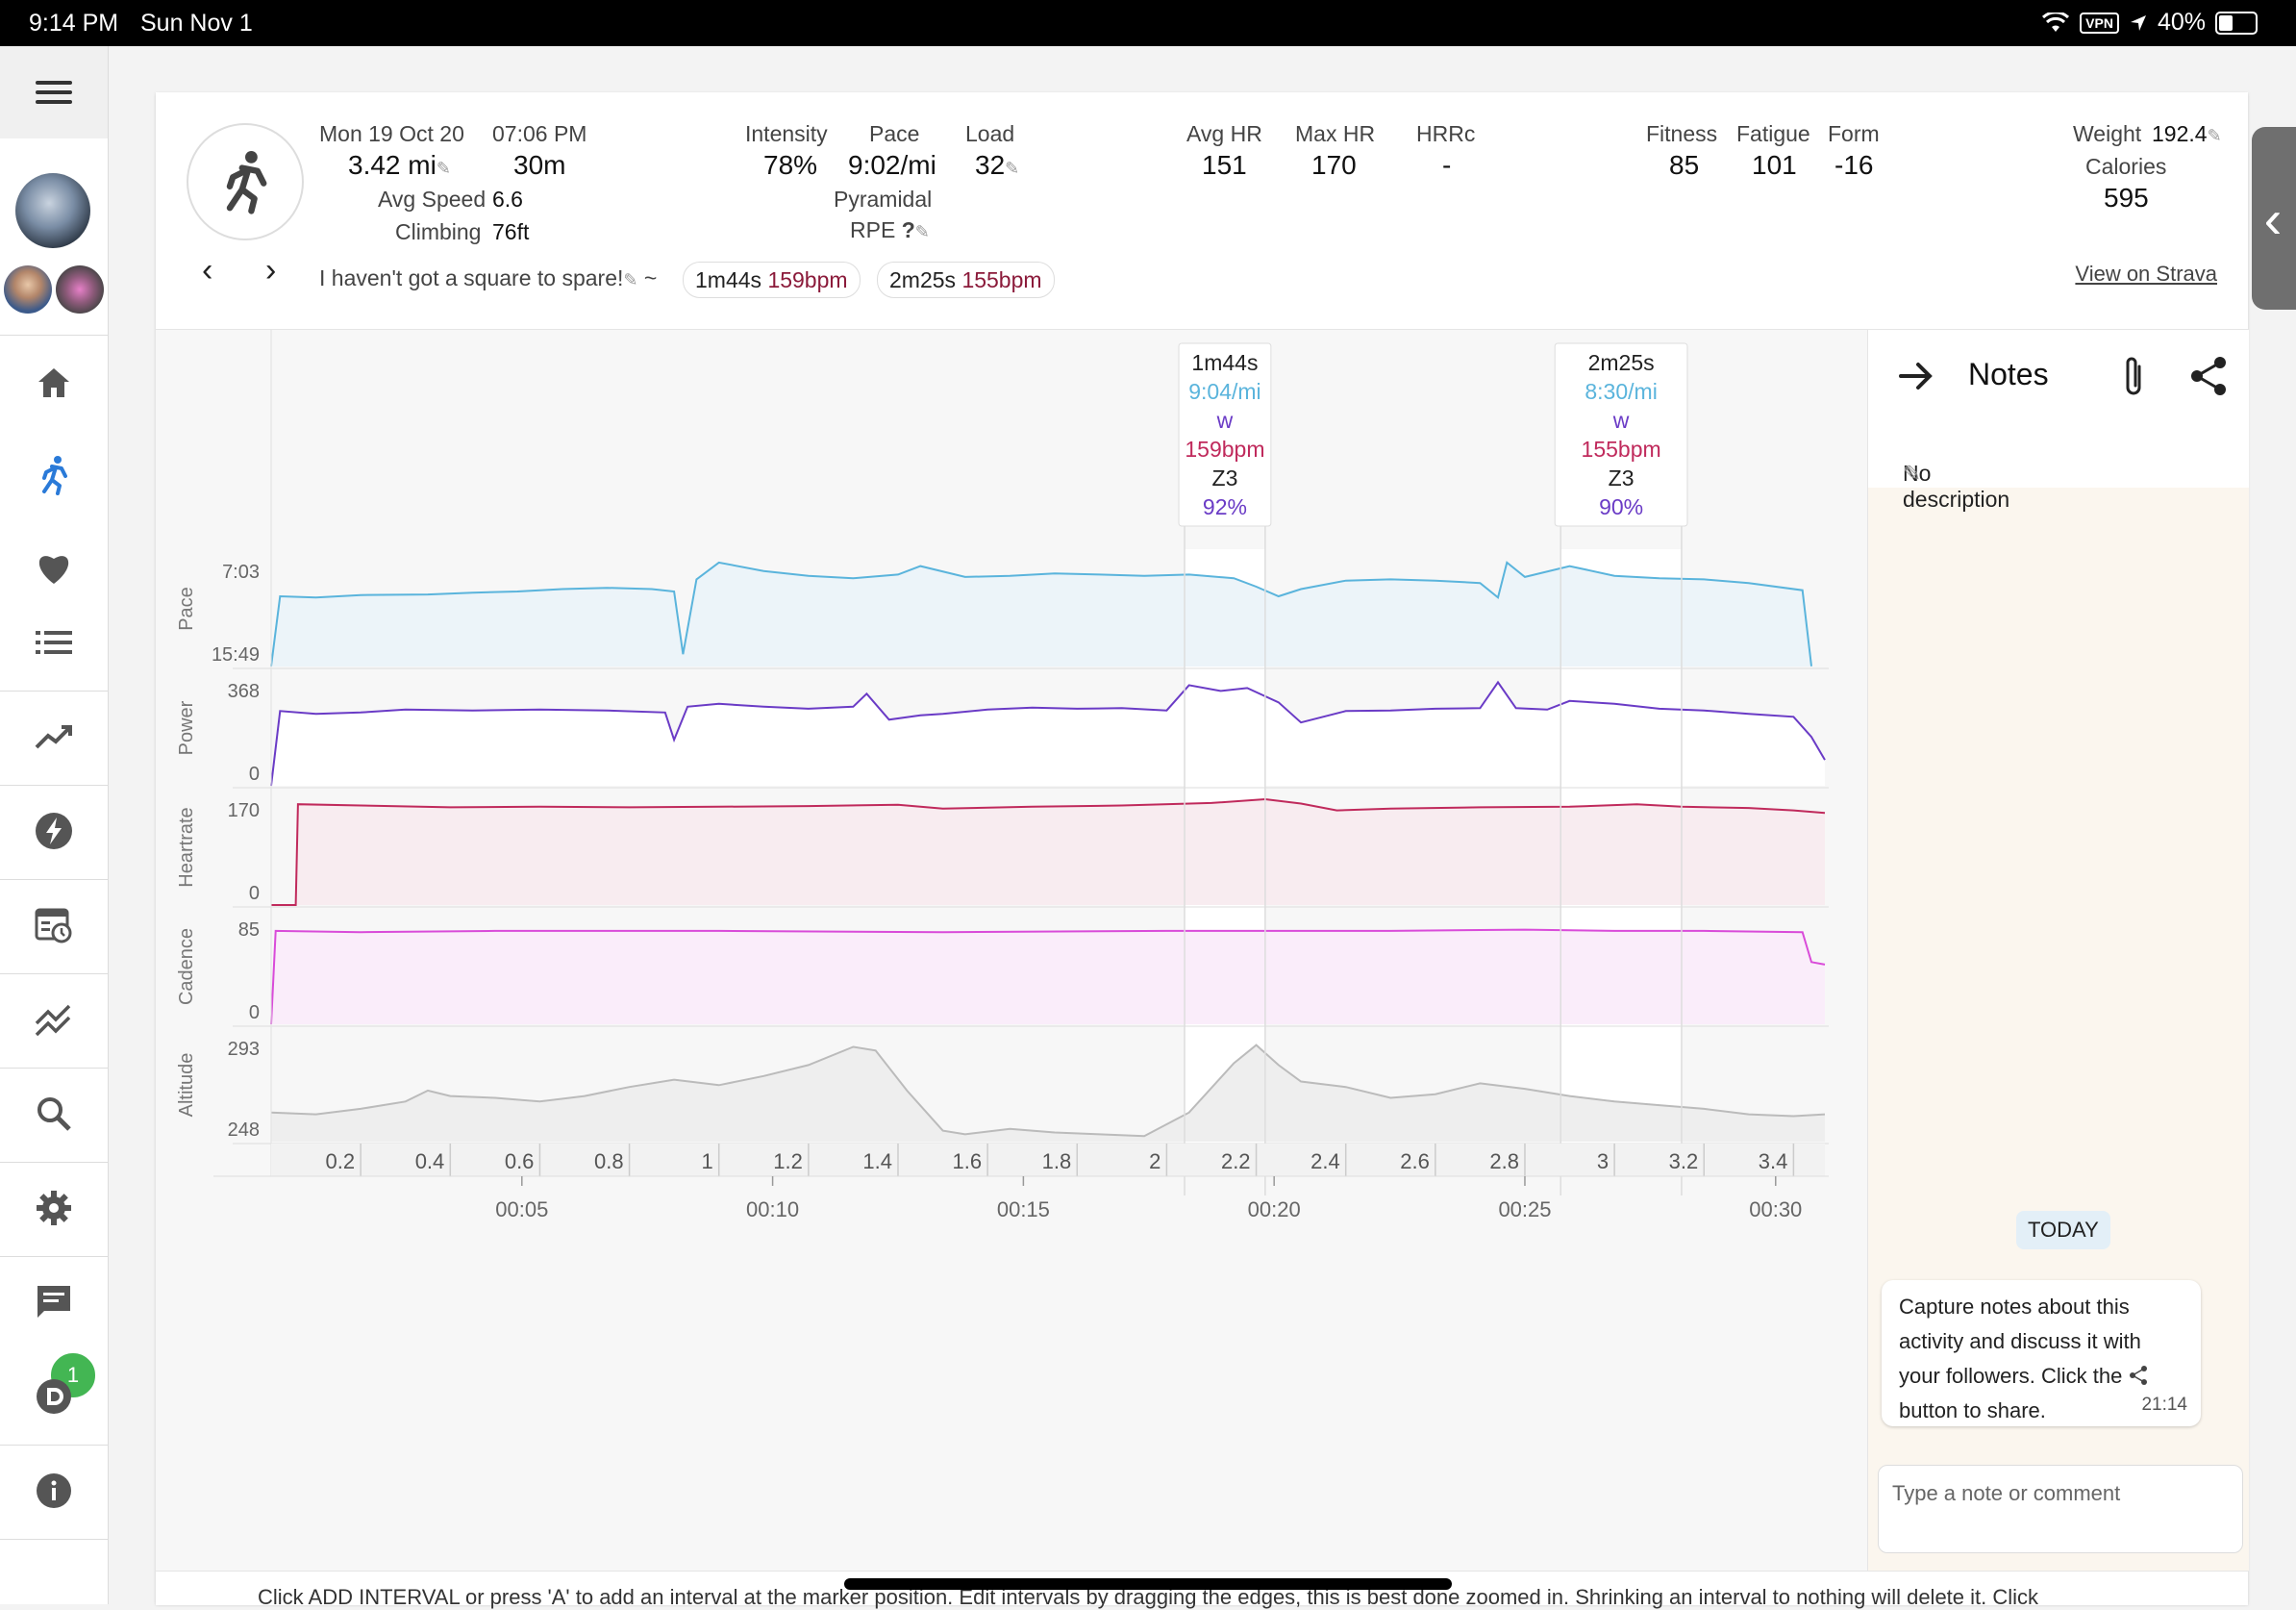 This screenshot has width=2296, height=1610. I want to click on interval-tooltip-1: 1m44s 9:04/mi w 159bpm Z3 92%, so click(1225, 434).